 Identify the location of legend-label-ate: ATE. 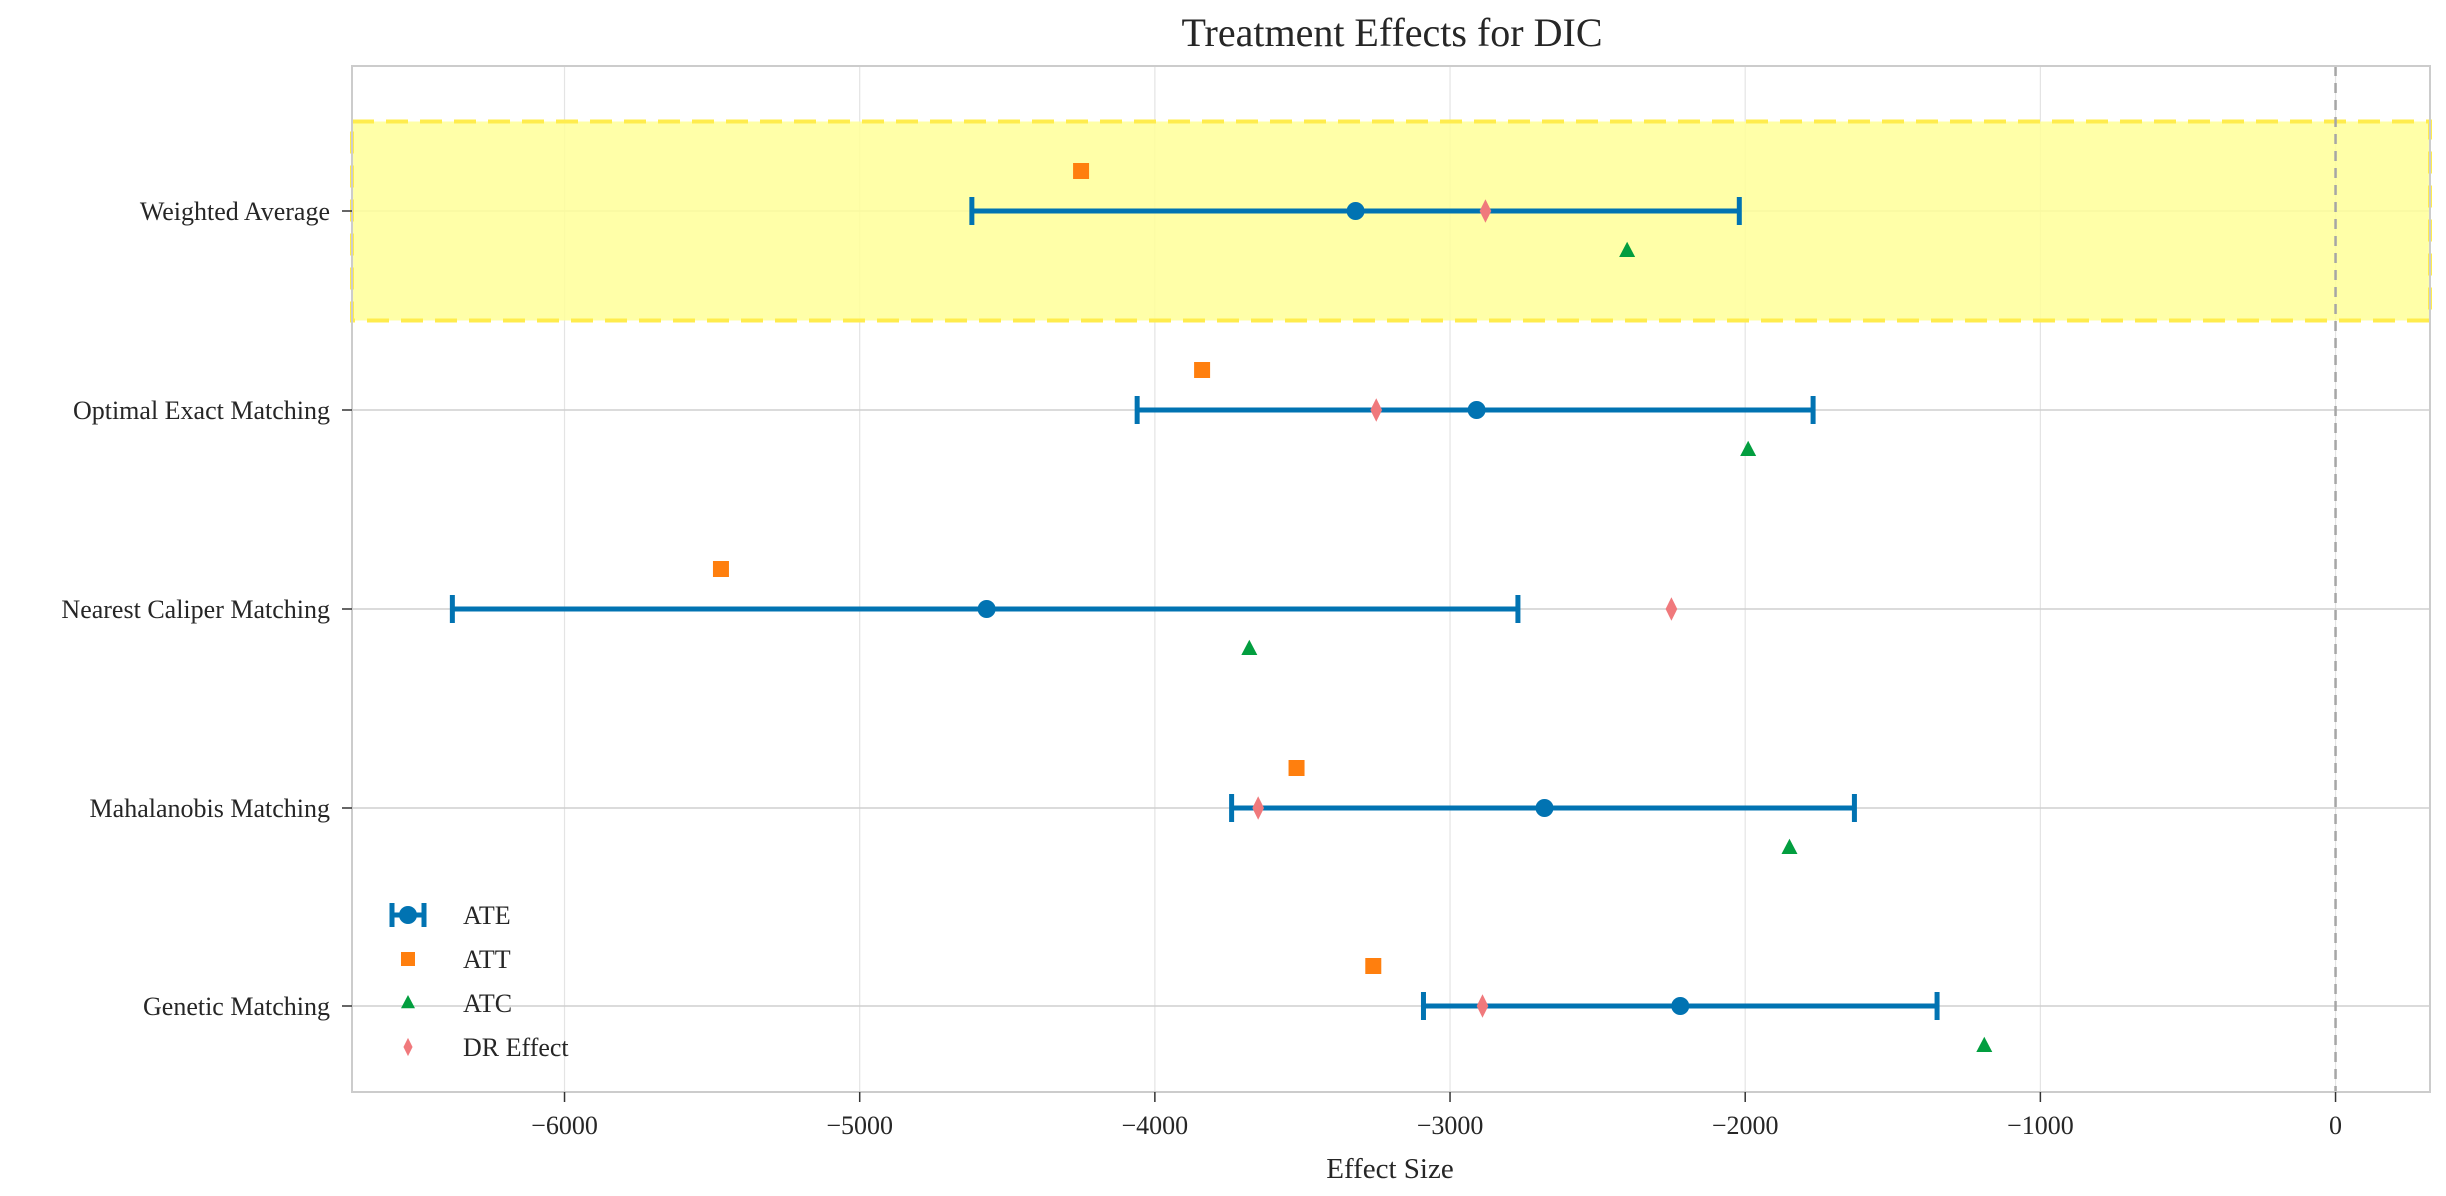
(487, 915).